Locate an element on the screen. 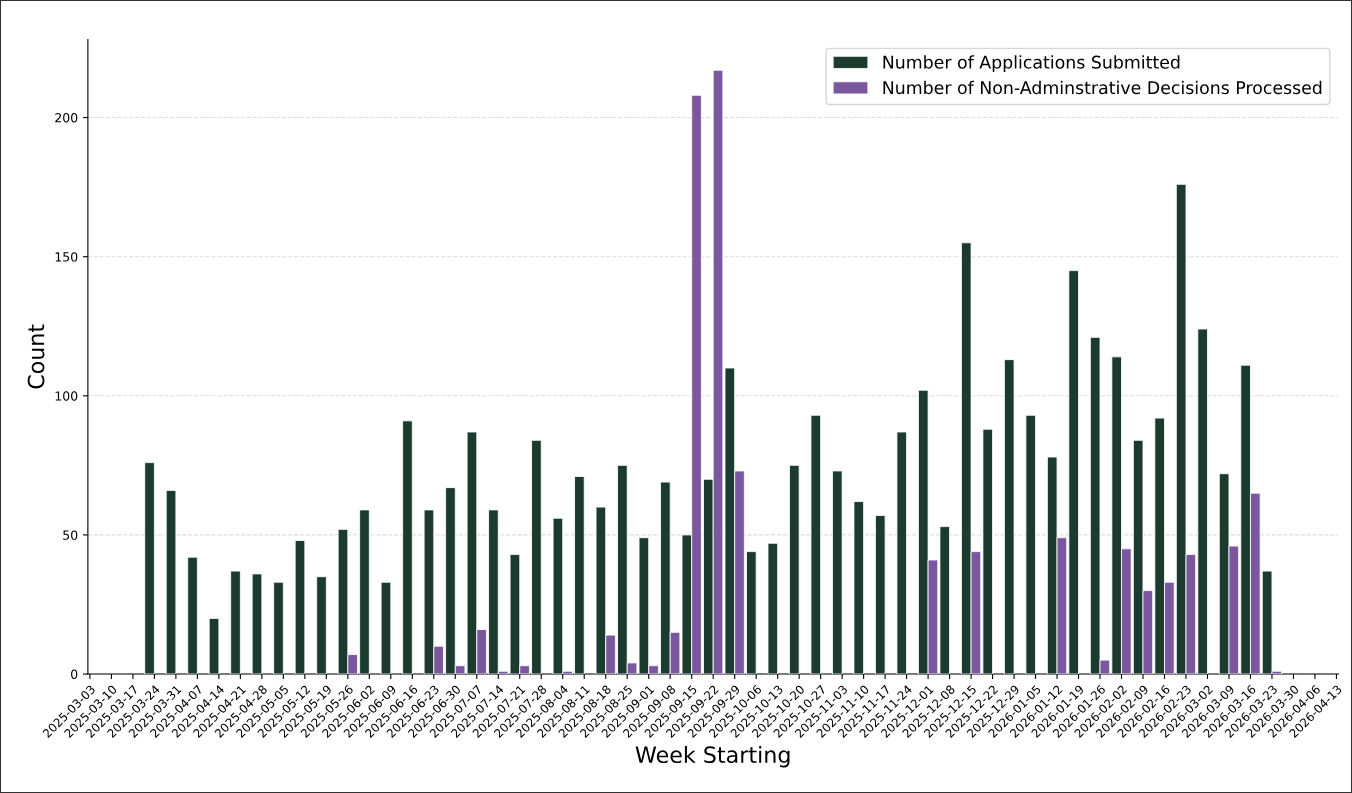 The height and width of the screenshot is (793, 1352). legend-label: Number of Applications Submitted is located at coordinates (1031, 64).